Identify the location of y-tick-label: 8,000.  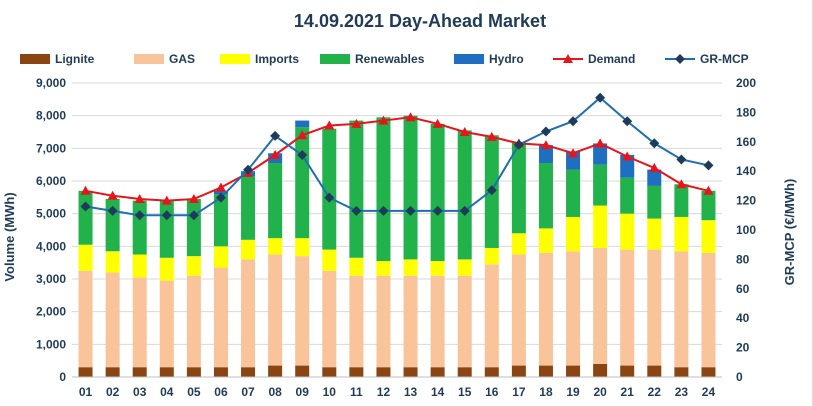
(51, 116).